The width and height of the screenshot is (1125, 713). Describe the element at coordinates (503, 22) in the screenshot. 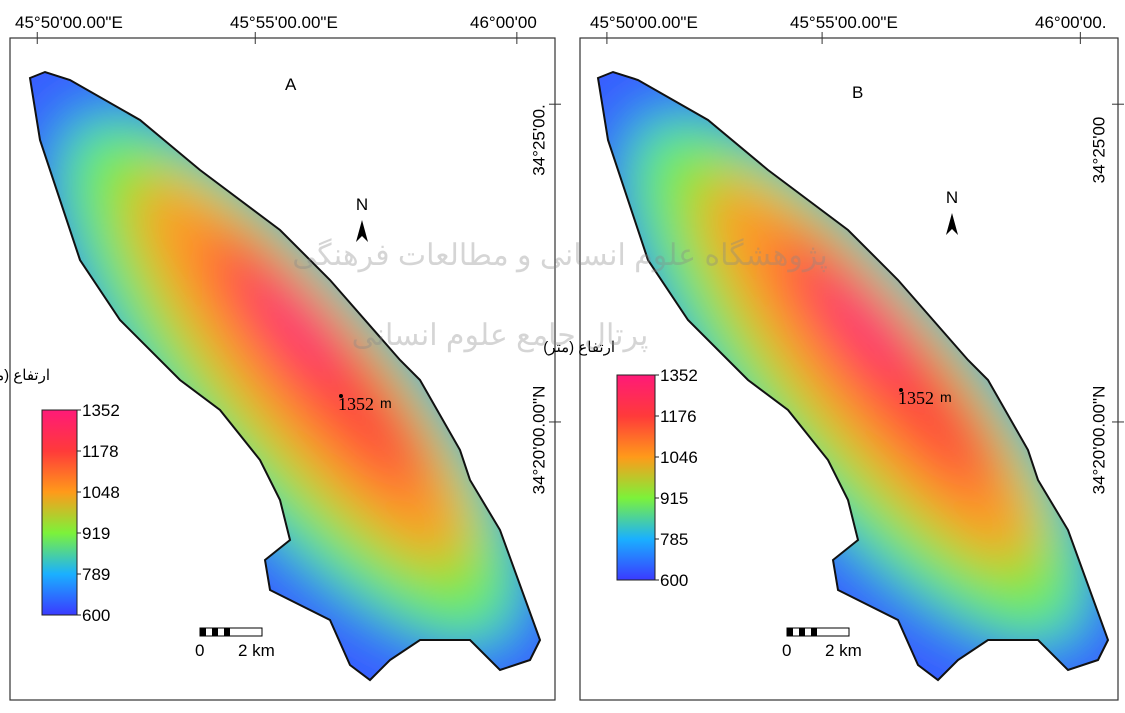

I see `top-coordinate: 46°00'00` at that location.